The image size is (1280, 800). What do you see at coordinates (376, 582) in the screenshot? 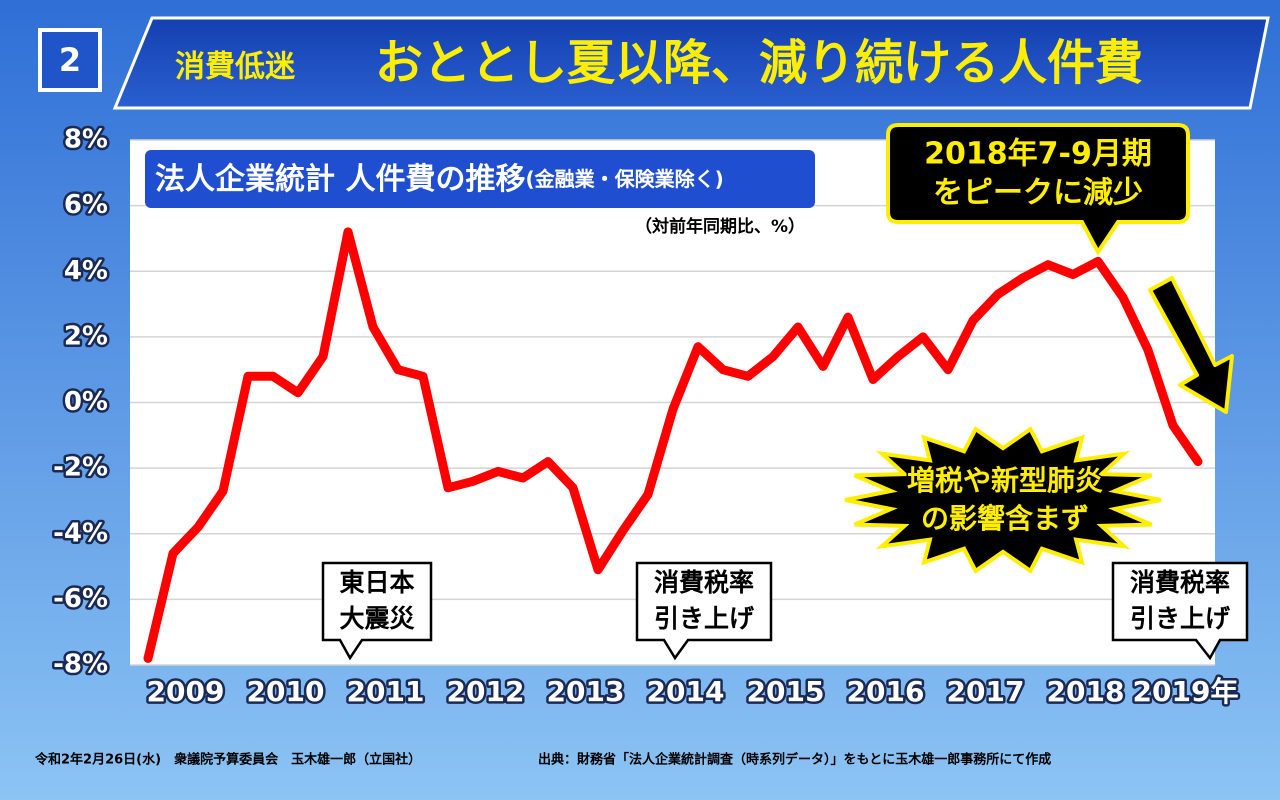
I see `event-text: 東日本` at bounding box center [376, 582].